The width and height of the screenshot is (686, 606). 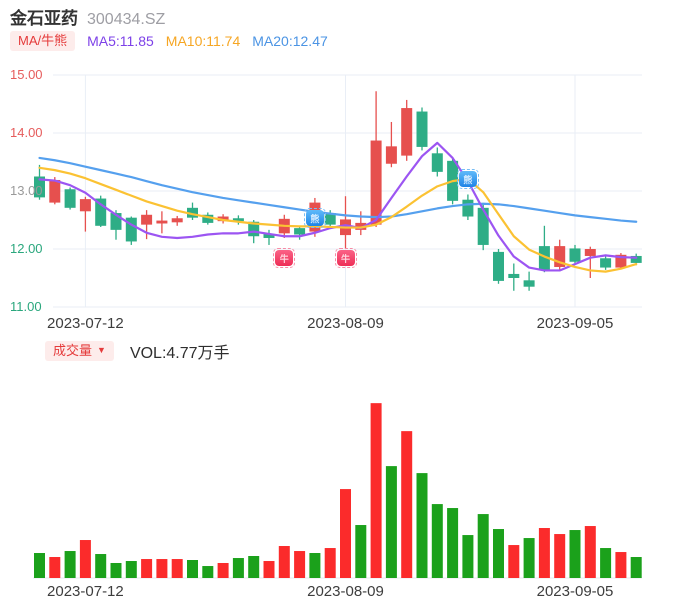 I want to click on ma20-value: MA20:12.47, so click(x=290, y=41).